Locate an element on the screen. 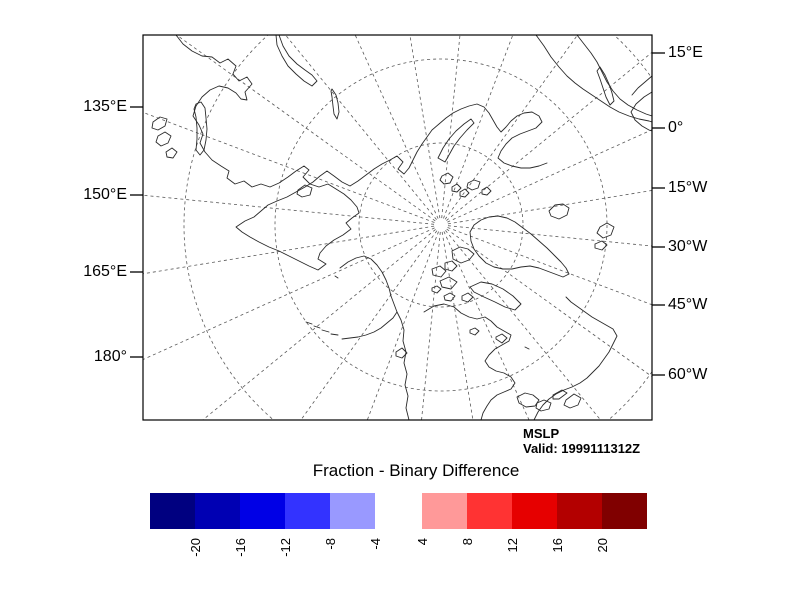 This screenshot has width=792, height=612. parameter-label: MSLP is located at coordinates (541, 433).